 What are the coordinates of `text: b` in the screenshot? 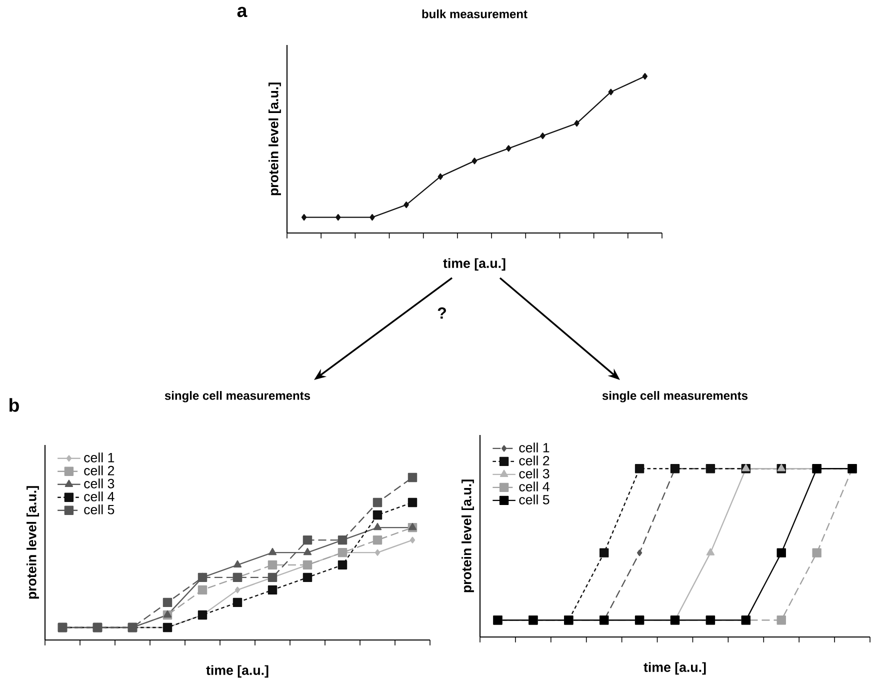 It's located at (14, 405).